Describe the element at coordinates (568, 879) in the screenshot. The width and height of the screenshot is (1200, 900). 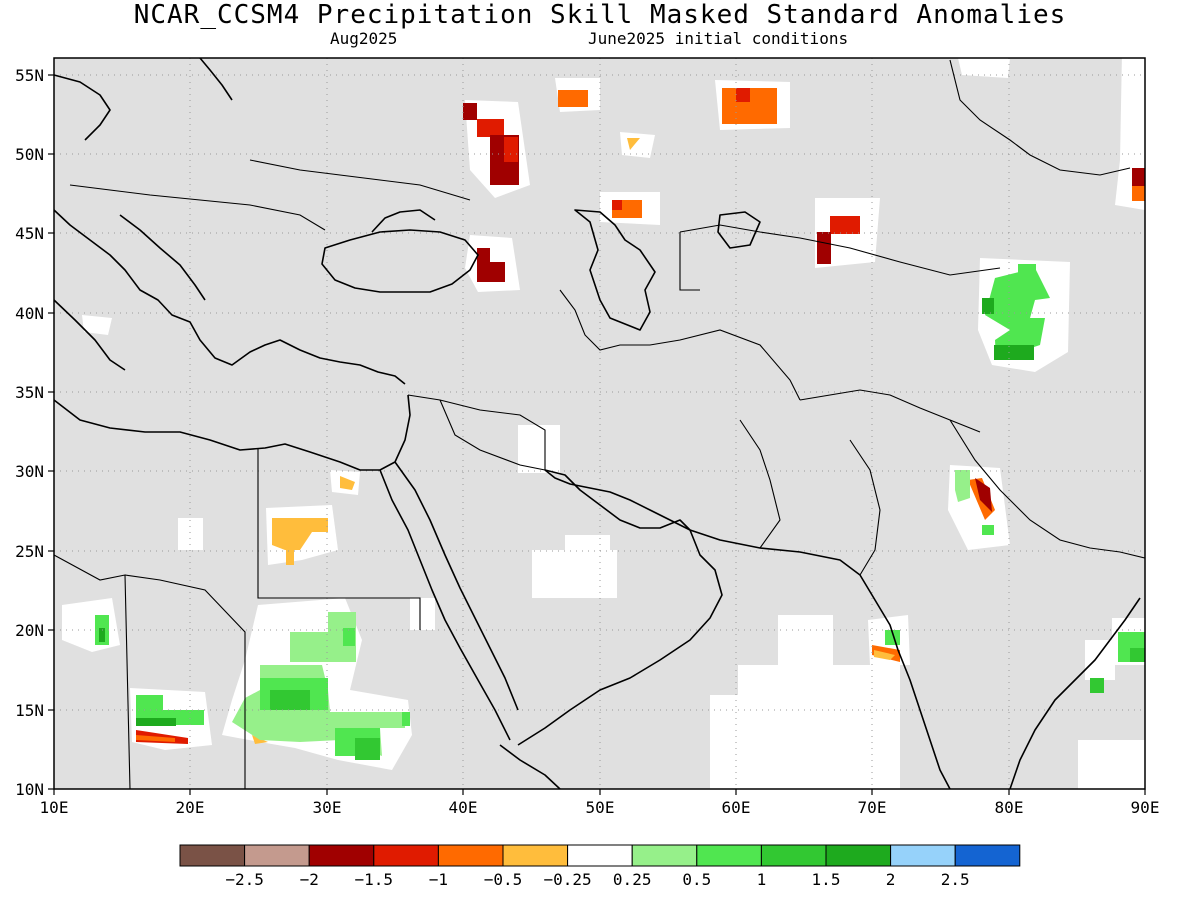
I see `colorbar-label: −0.25` at that location.